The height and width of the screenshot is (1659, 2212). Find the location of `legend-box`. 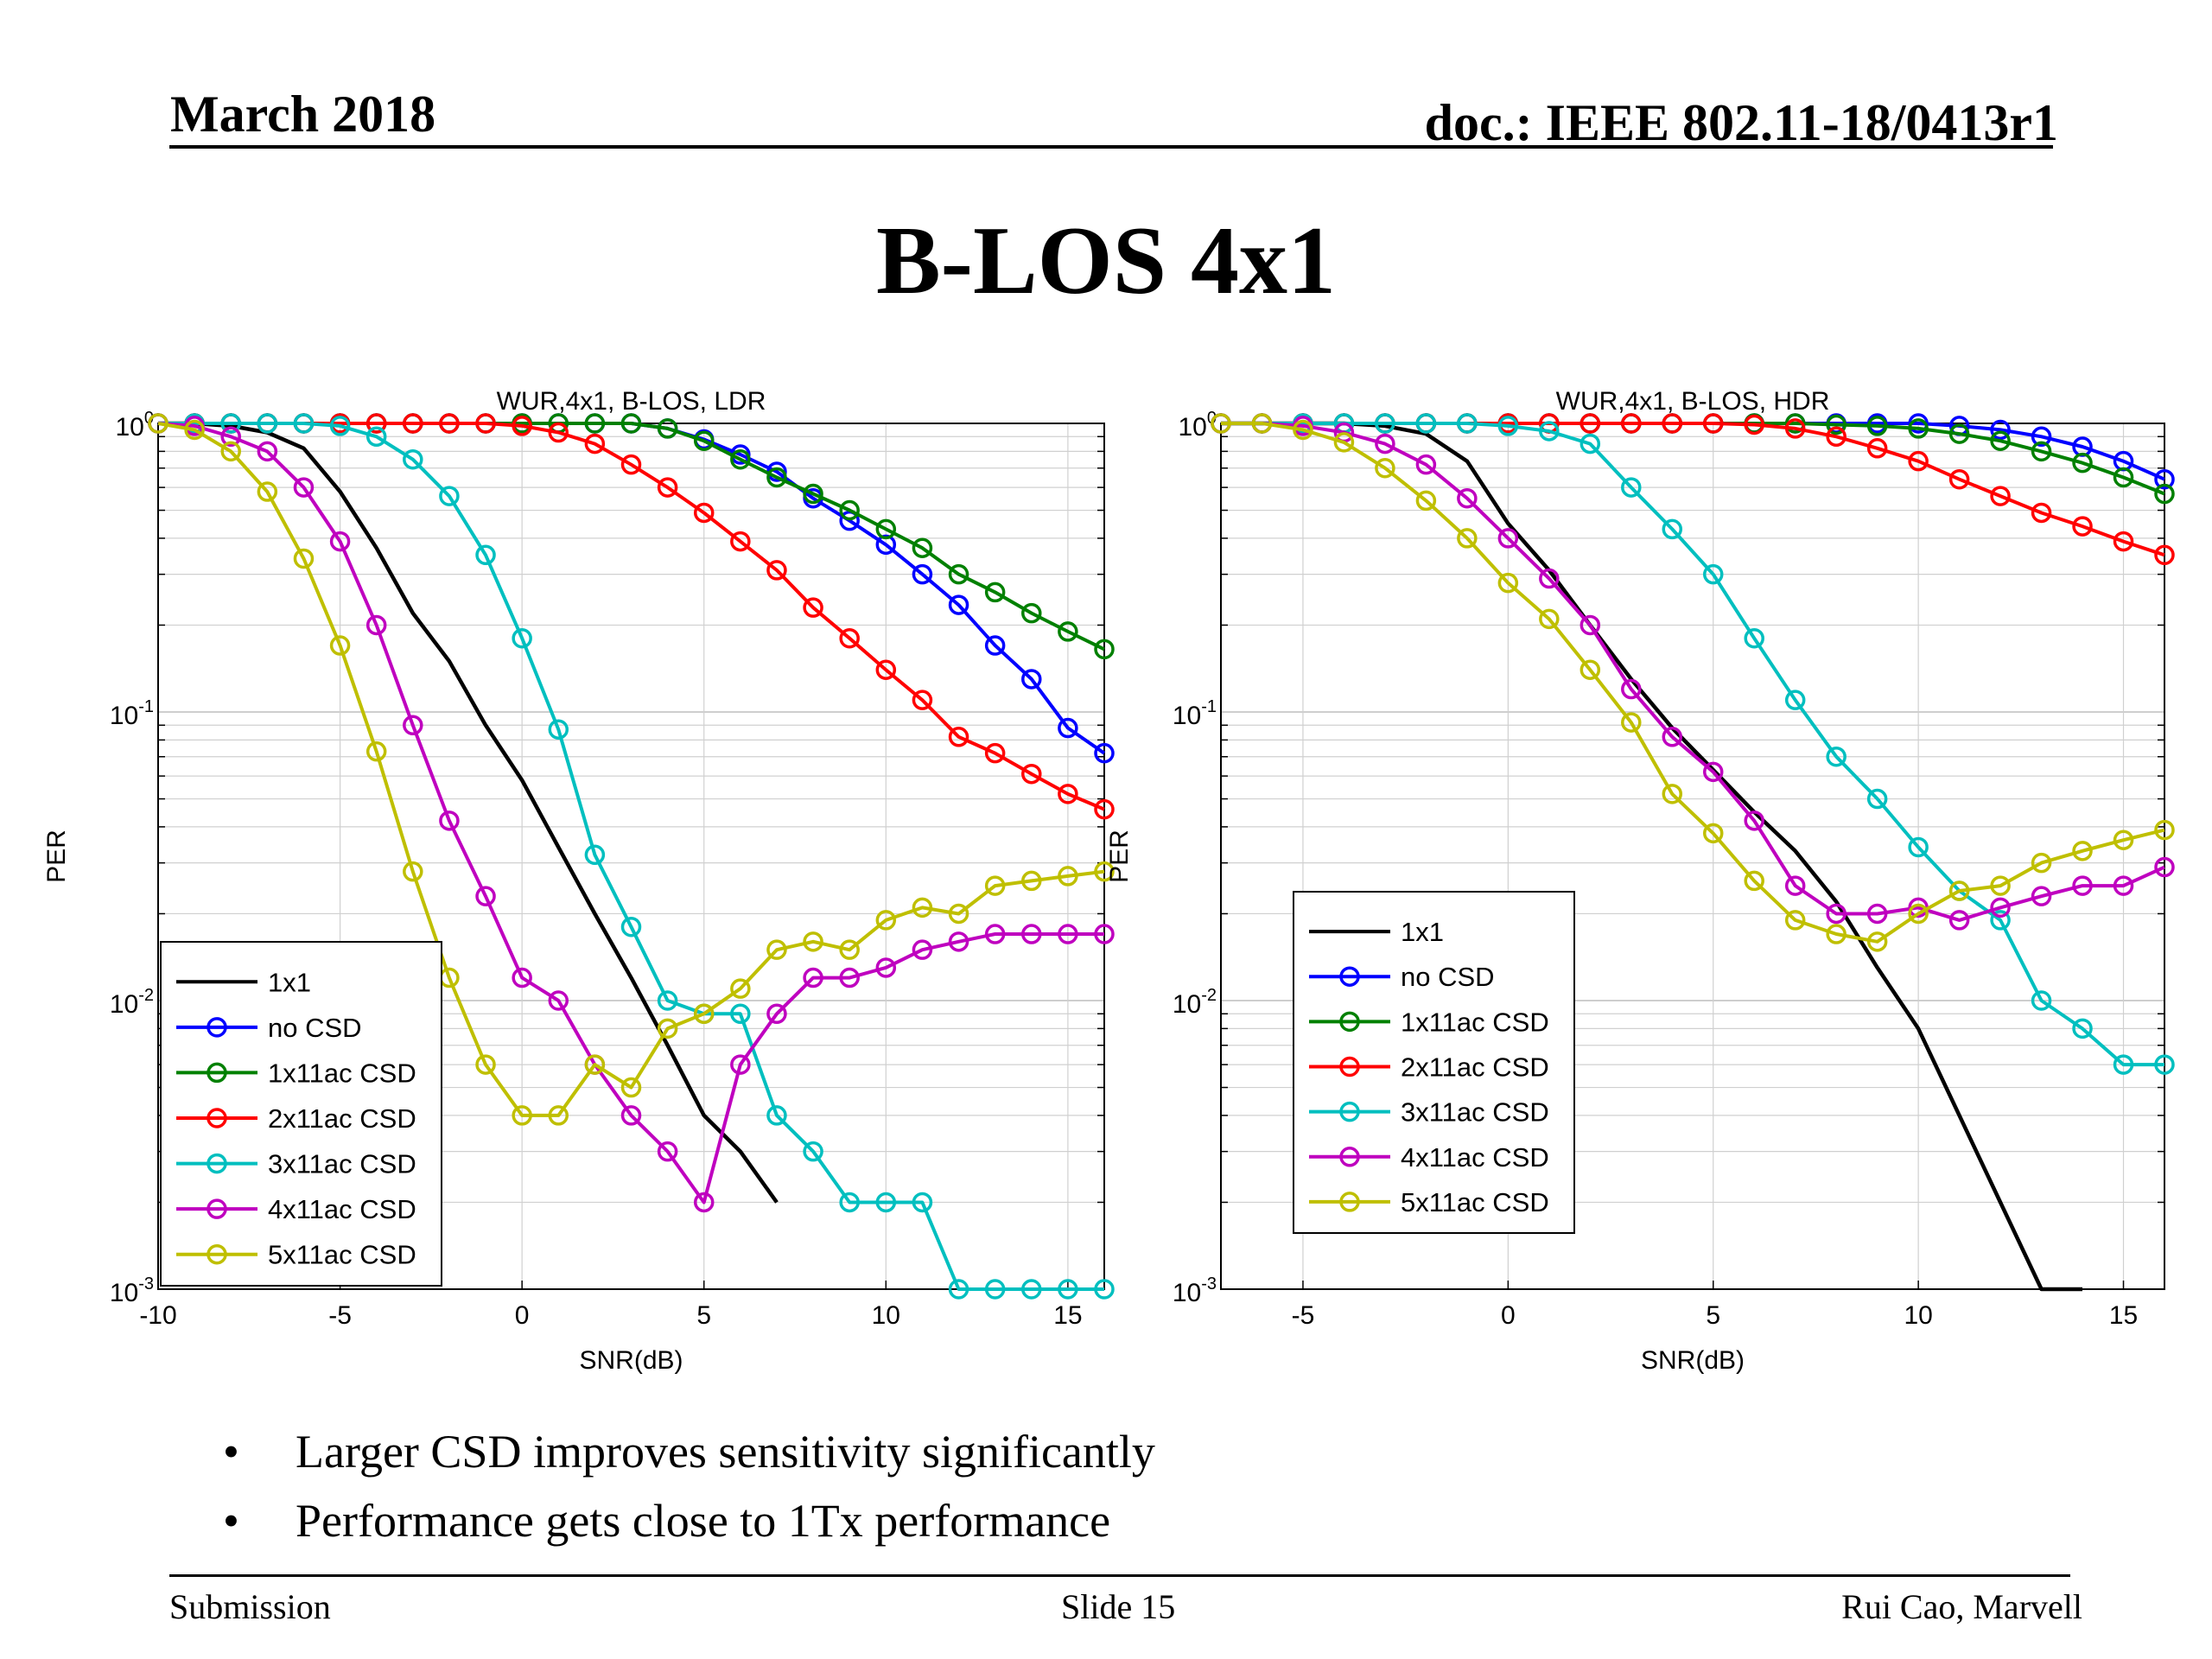

legend-box is located at coordinates (1434, 1062).